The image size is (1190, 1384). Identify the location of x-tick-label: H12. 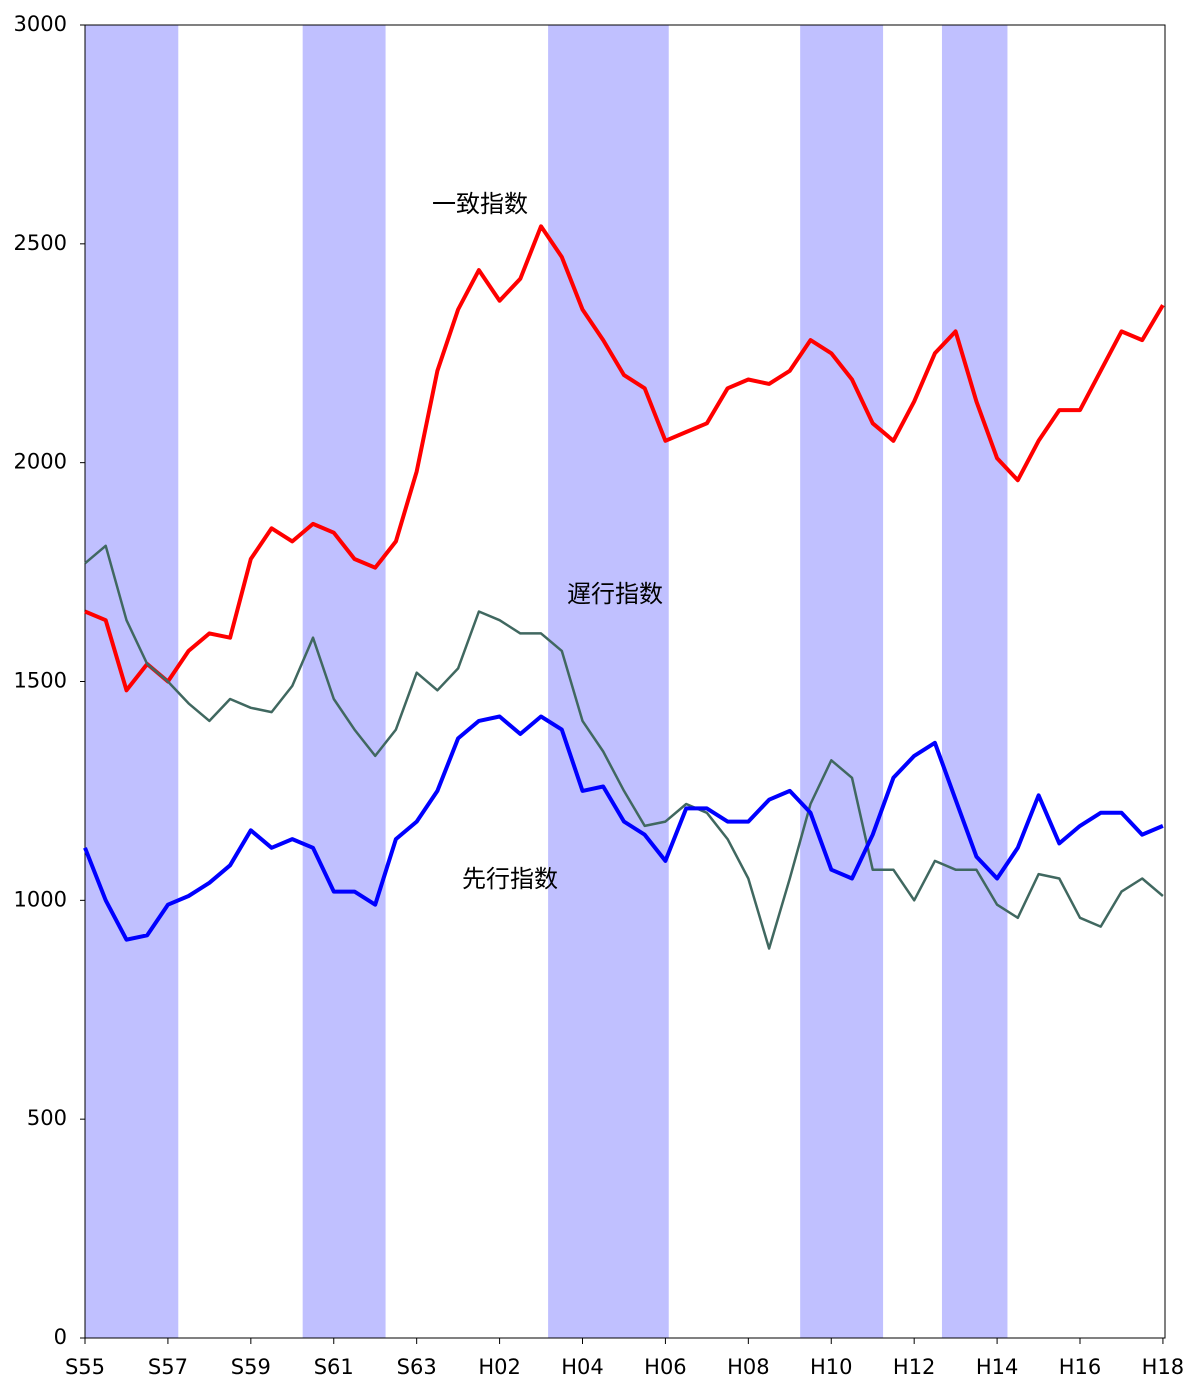
(914, 1367).